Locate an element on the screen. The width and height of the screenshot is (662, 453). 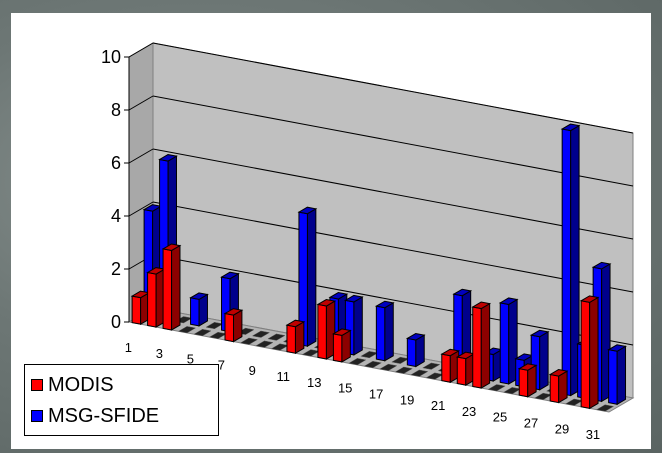
legend: MODIS MSG-SFIDE is located at coordinates (121, 400).